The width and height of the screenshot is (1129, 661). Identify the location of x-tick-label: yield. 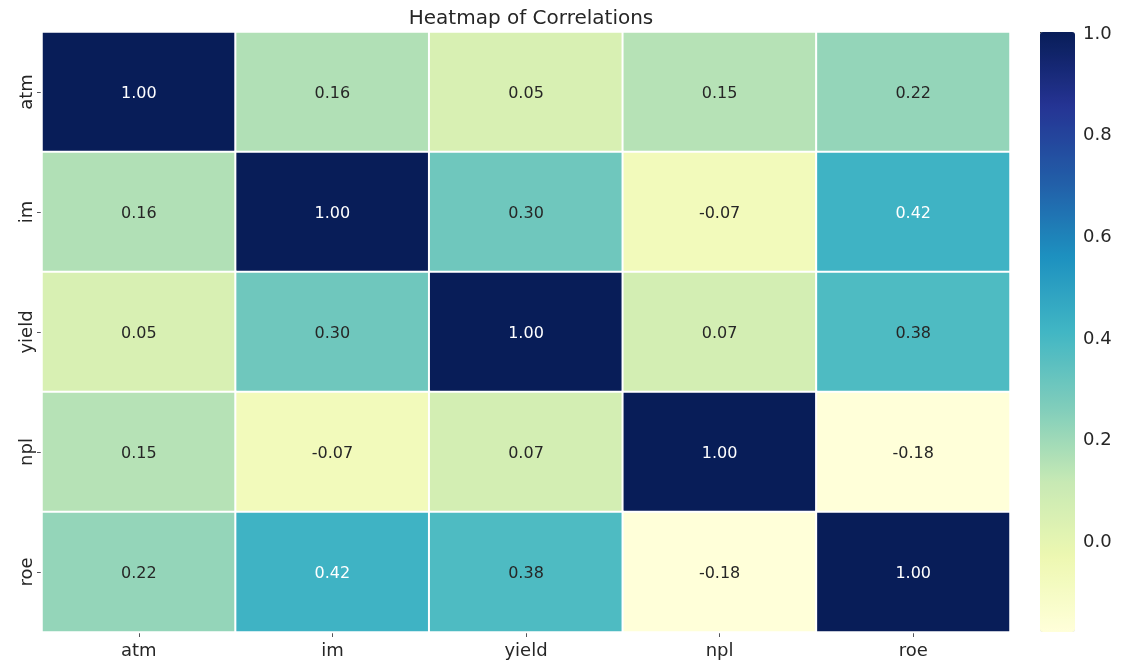
(526, 649).